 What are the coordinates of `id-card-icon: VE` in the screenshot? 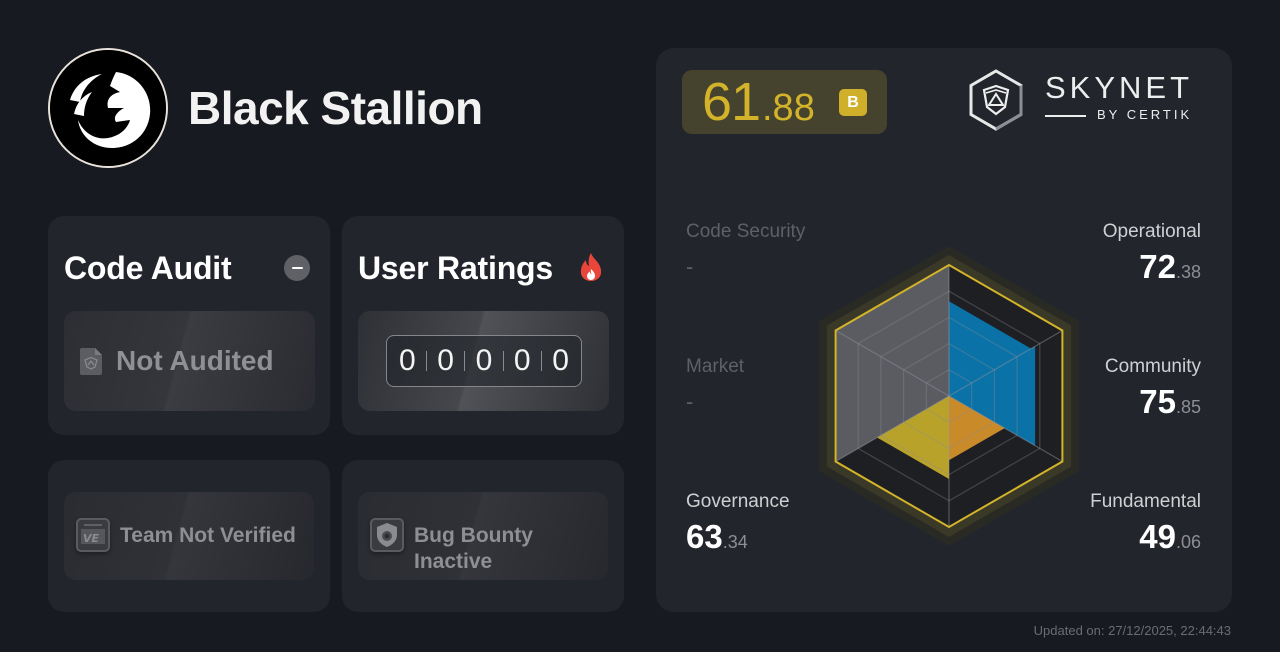 It's located at (93, 535).